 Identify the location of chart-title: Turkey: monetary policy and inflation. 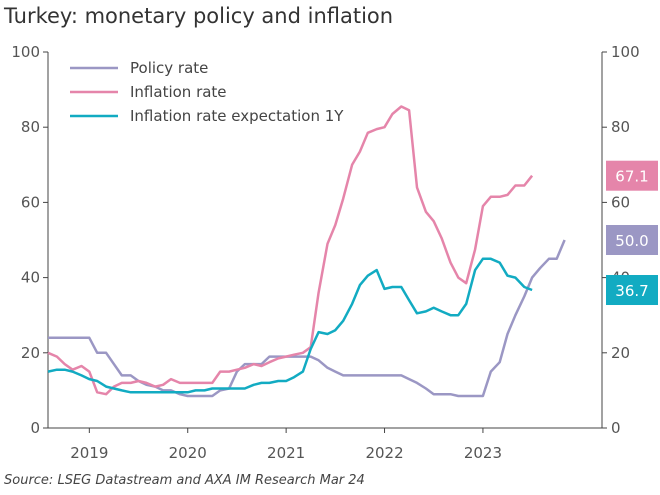
(199, 16).